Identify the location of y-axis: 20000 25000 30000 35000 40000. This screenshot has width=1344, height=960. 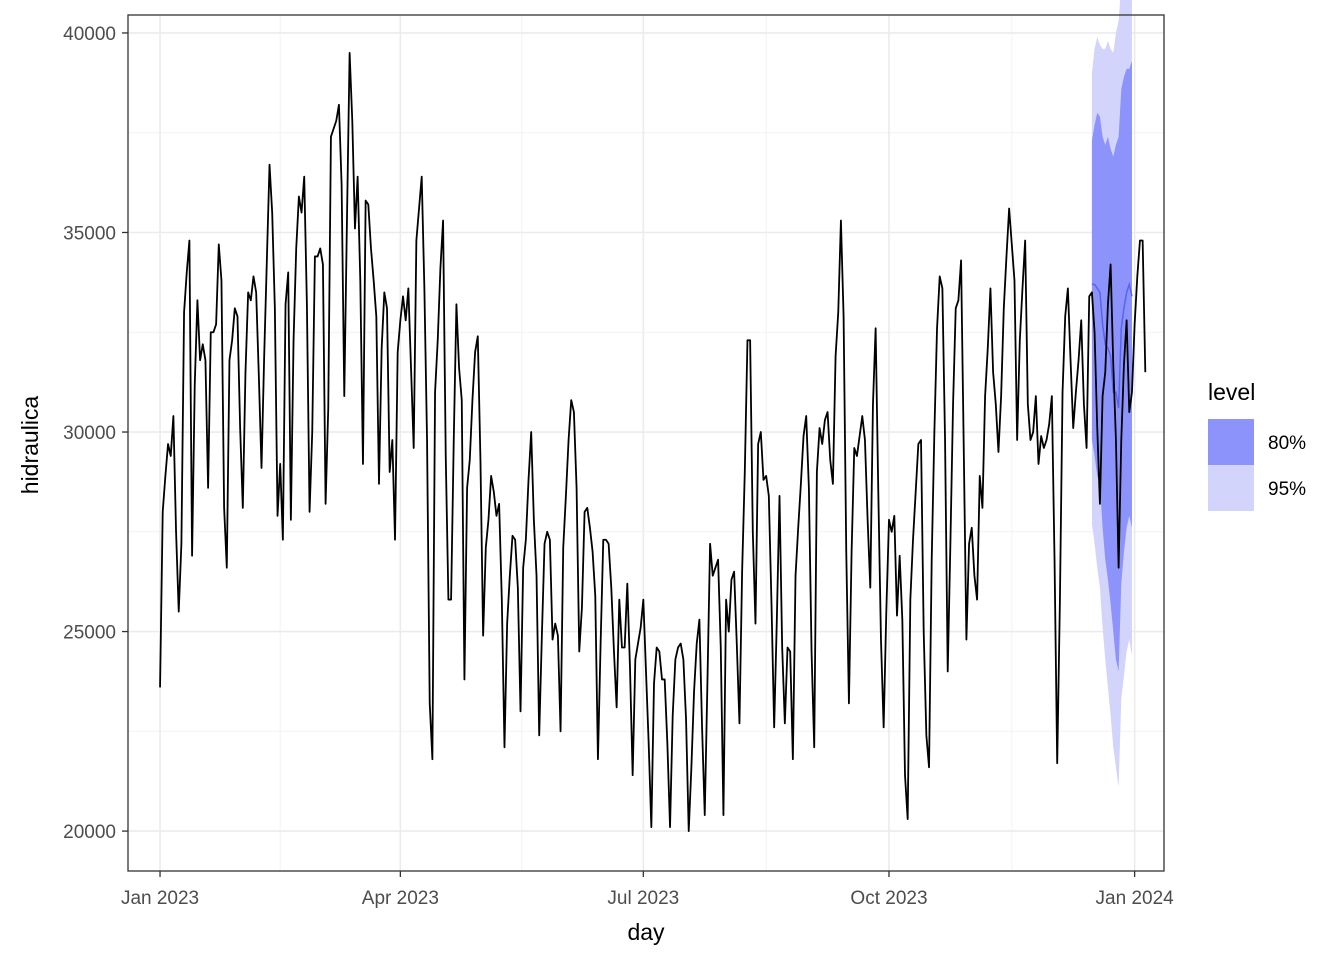
(95, 433).